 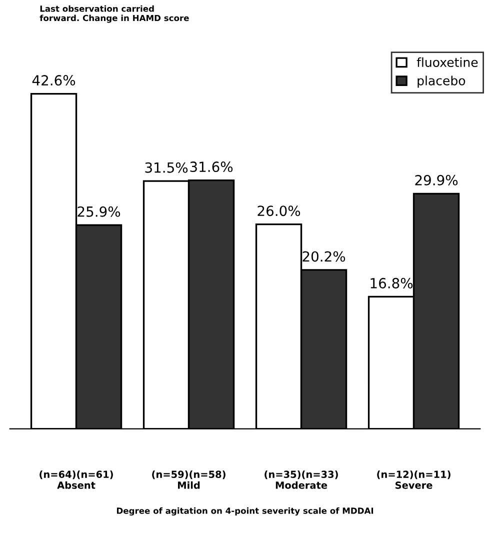 I want to click on data-label: 31.5%, so click(x=166, y=167).